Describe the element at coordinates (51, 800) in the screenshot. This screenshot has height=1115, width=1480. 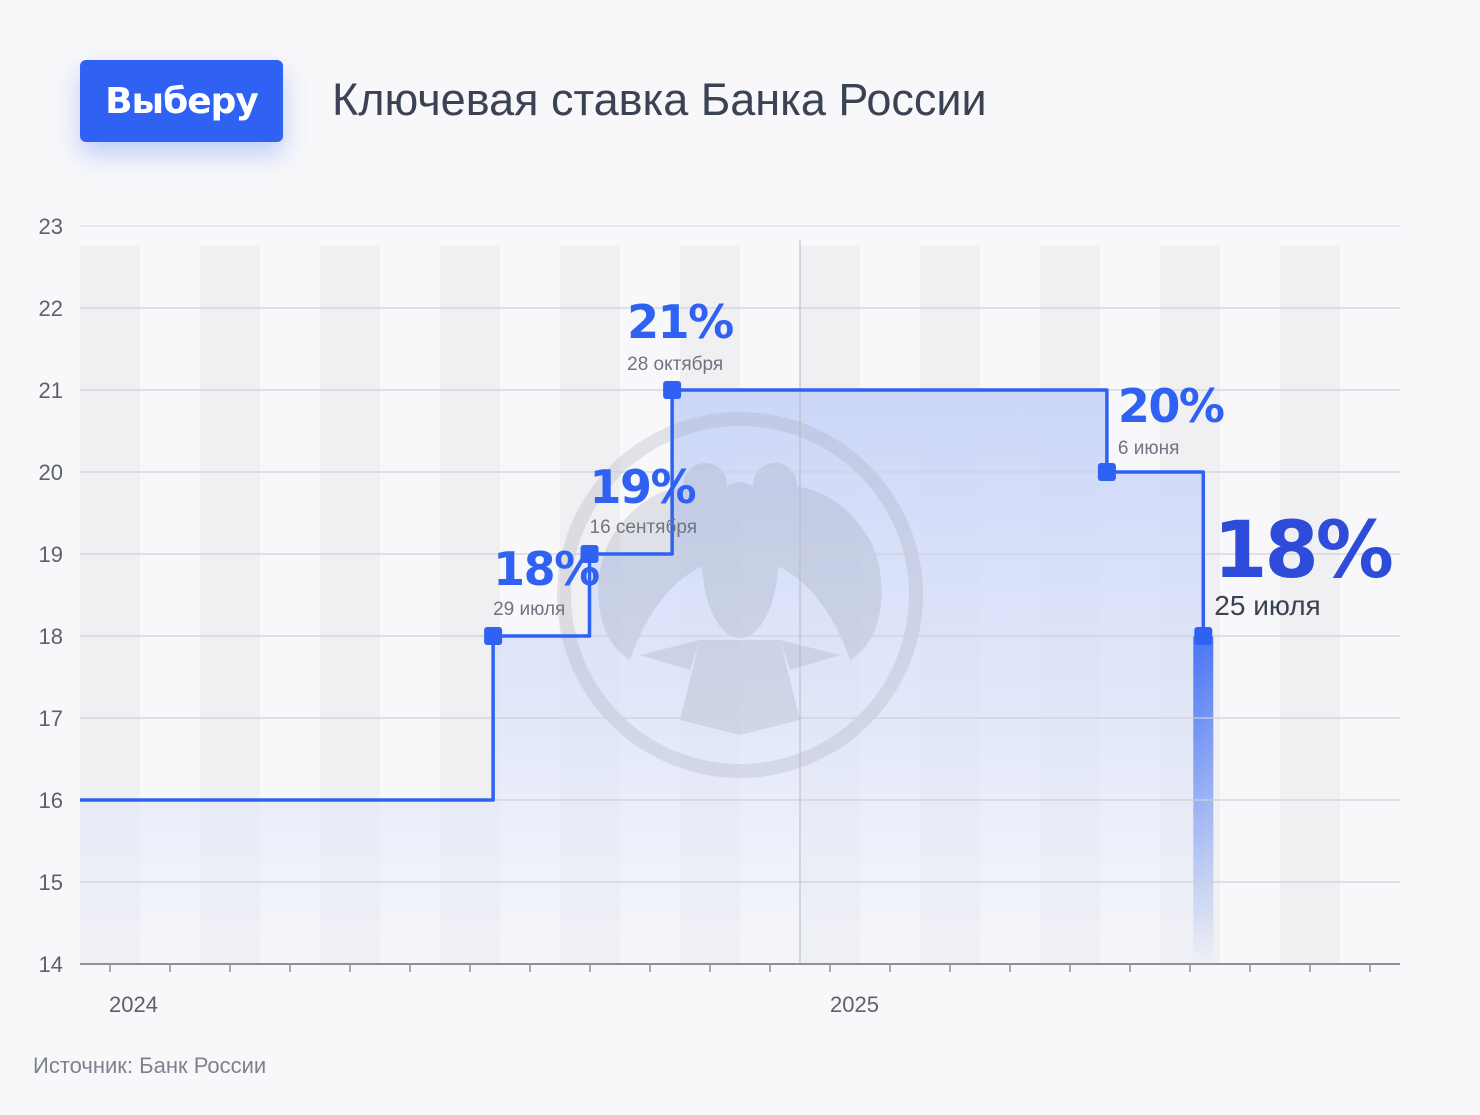
I see `y-tick-label: 16` at that location.